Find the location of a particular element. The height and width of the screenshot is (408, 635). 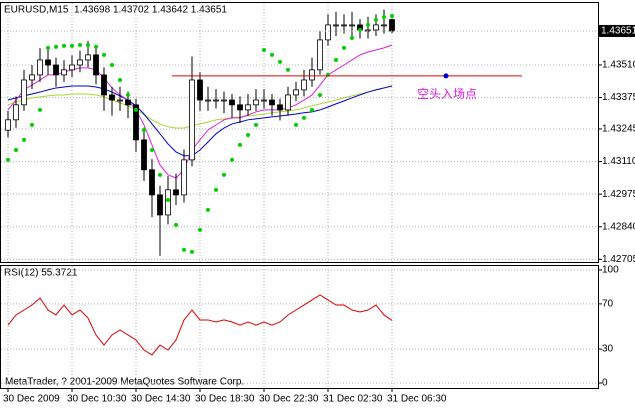

annotation-dot is located at coordinates (446, 76).